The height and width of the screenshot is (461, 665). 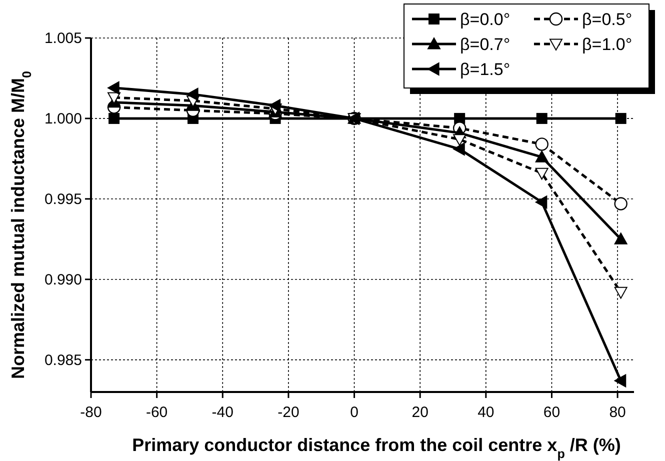 What do you see at coordinates (485, 69) in the screenshot?
I see `legend-label: β=1.5°` at bounding box center [485, 69].